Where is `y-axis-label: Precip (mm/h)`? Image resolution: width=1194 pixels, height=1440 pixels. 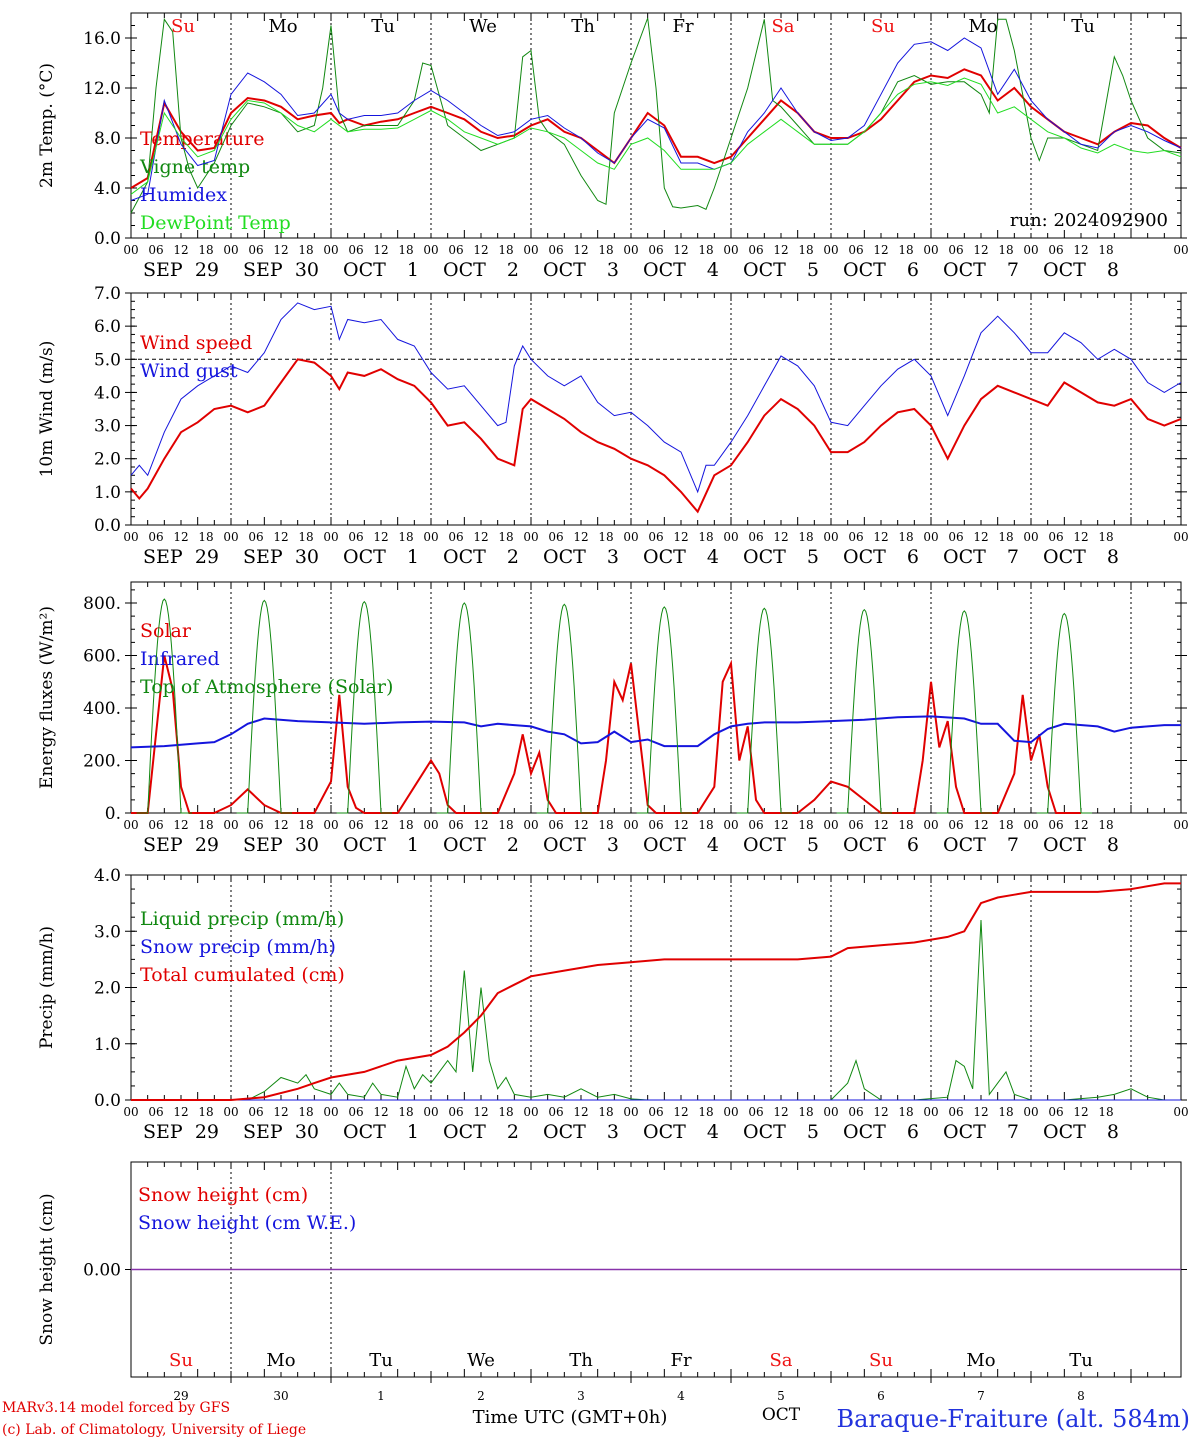 y-axis-label: Precip (mm/h) is located at coordinates (47, 987).